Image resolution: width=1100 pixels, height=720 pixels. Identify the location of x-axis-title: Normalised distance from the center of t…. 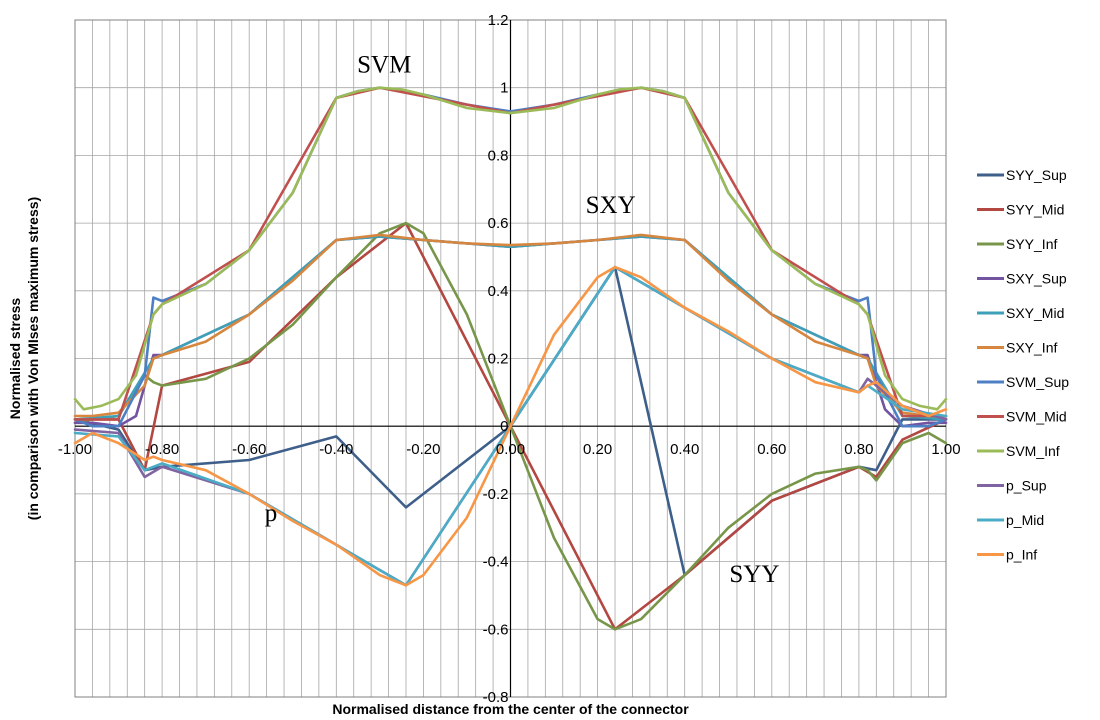
(510, 709).